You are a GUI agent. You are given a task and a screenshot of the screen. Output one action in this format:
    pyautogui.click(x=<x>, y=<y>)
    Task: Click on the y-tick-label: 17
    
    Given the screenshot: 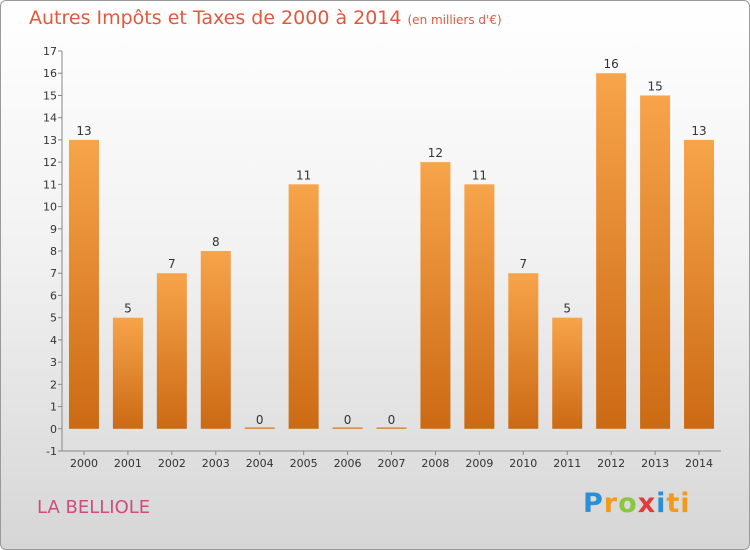 What is the action you would take?
    pyautogui.click(x=50, y=51)
    